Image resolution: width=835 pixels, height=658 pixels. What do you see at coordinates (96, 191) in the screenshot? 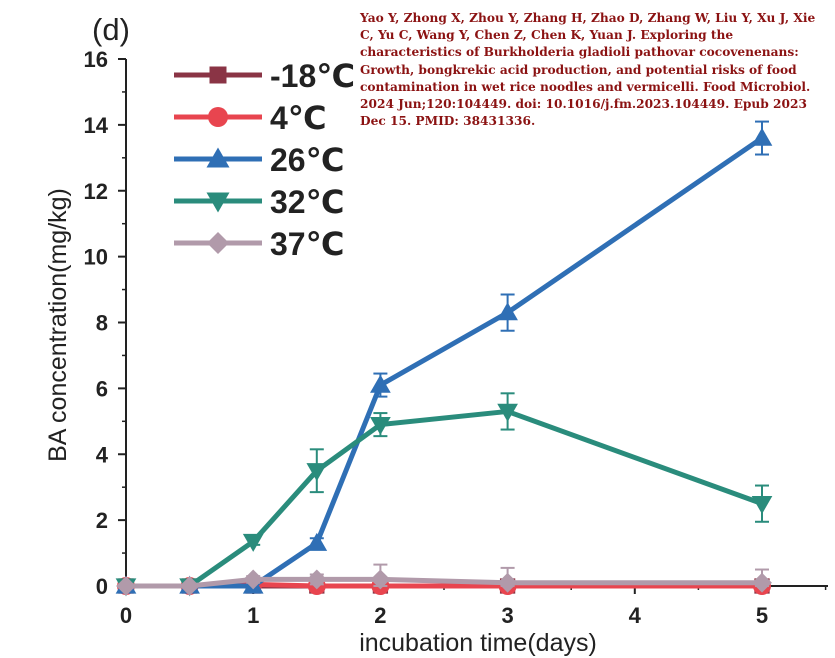
I see `y-tick-label: 12` at bounding box center [96, 191].